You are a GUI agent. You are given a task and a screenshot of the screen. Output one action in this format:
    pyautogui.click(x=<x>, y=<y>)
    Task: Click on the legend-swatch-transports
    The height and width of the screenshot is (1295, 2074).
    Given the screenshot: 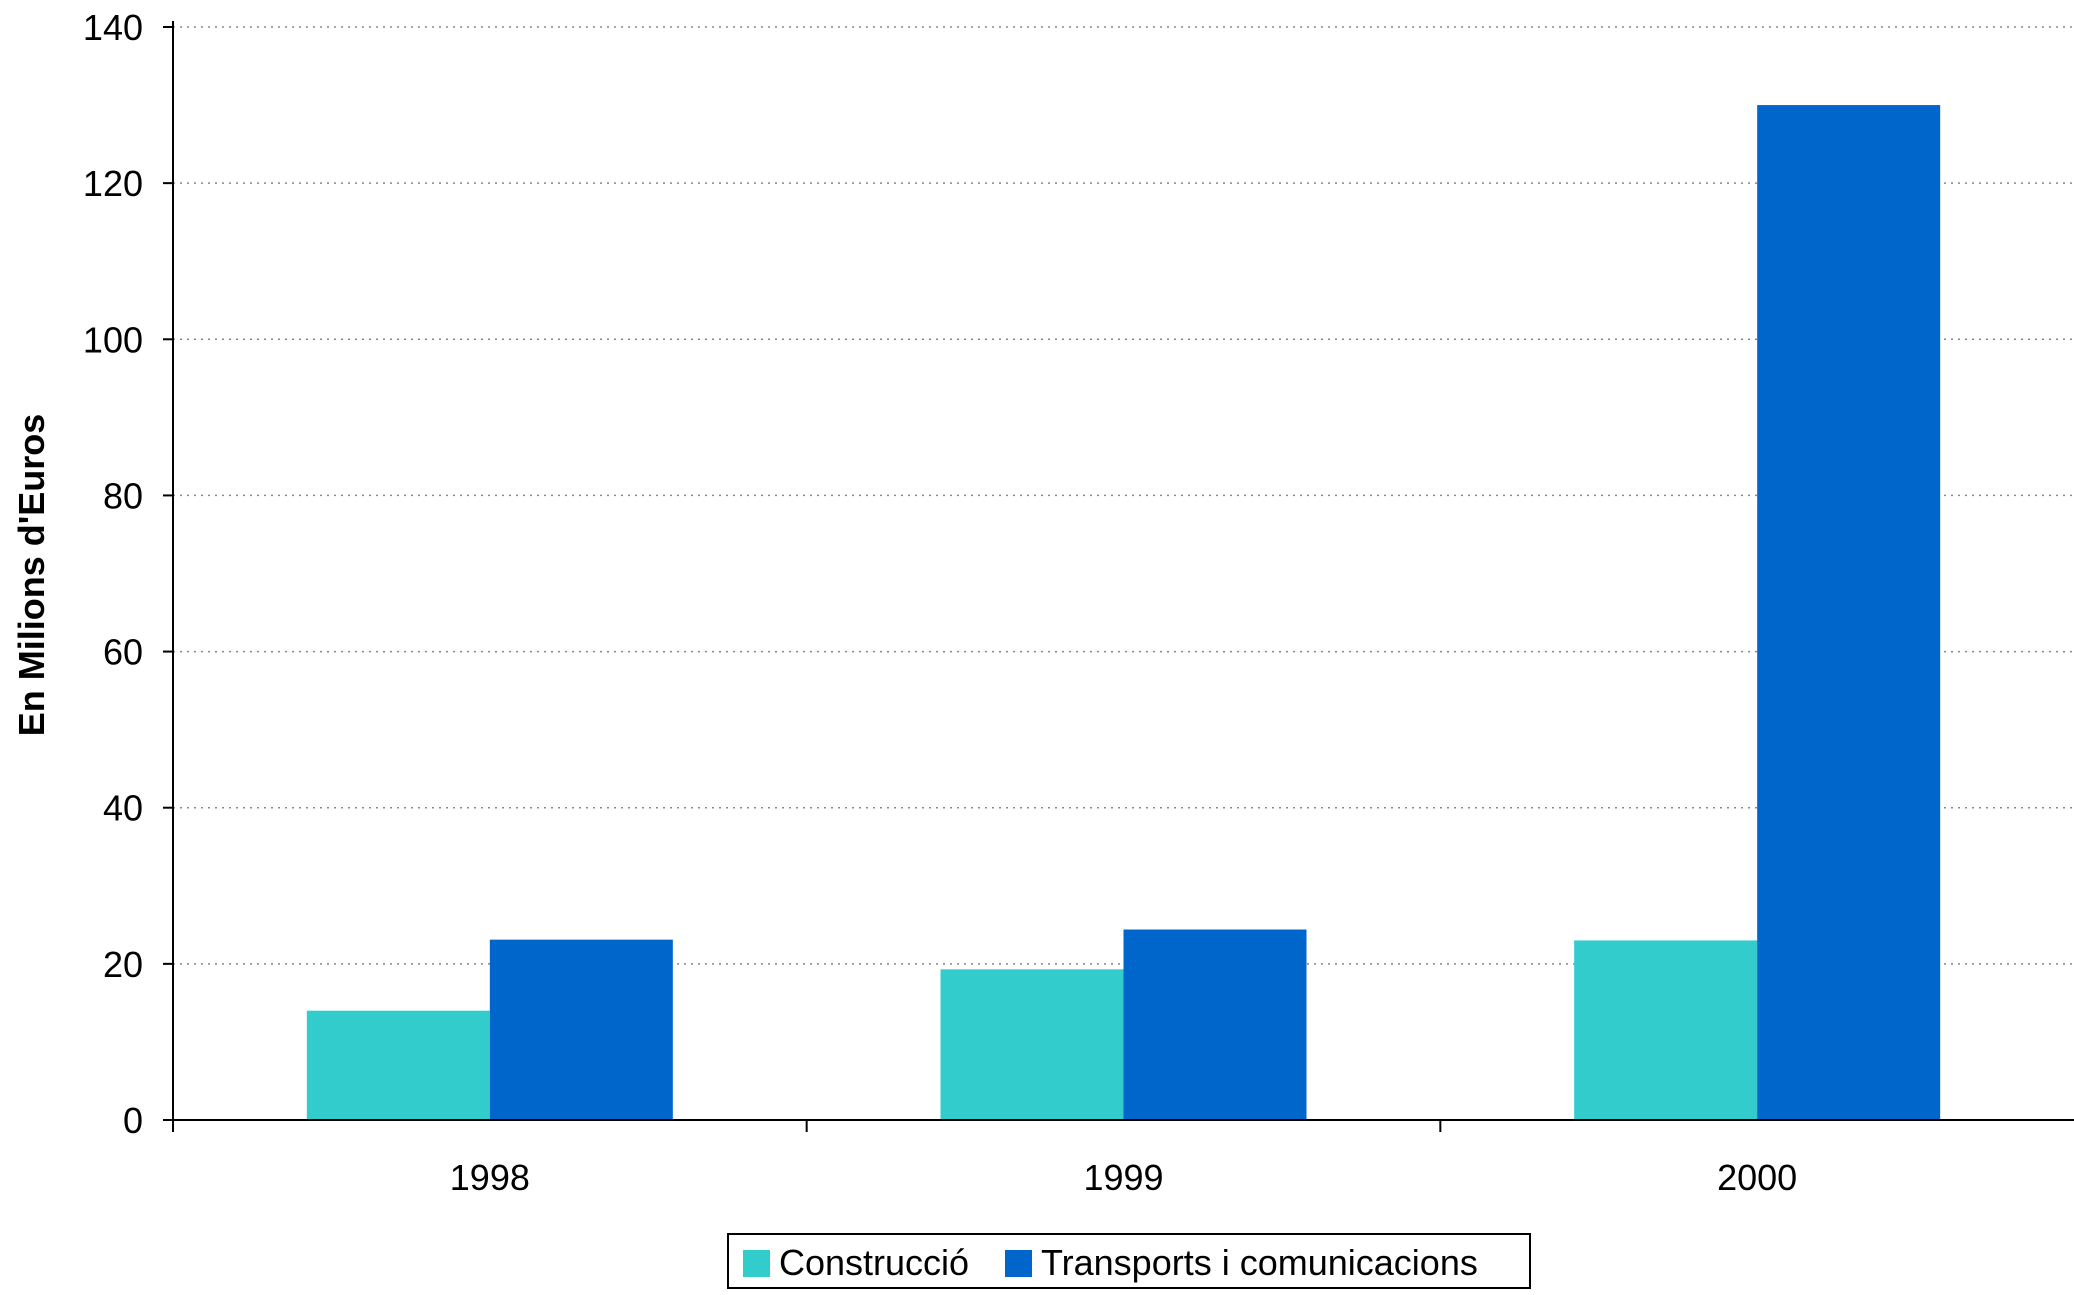 What is the action you would take?
    pyautogui.click(x=1018, y=1263)
    